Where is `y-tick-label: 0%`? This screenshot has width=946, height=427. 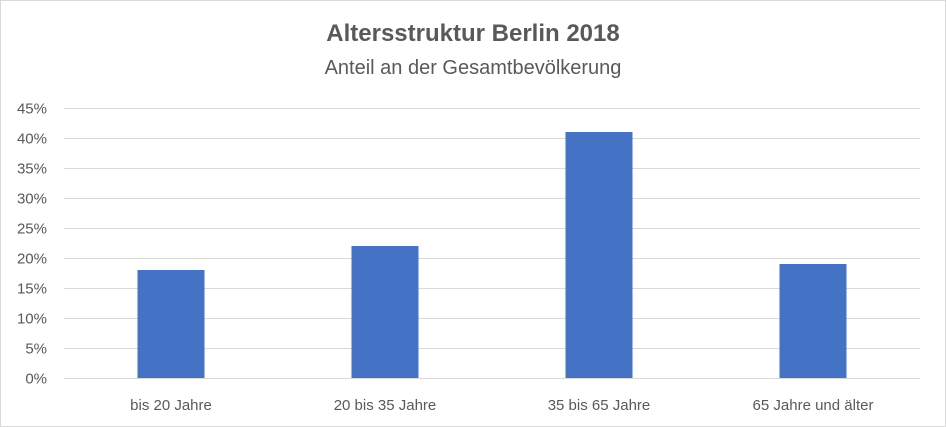
y-tick-label: 0% is located at coordinates (36, 379).